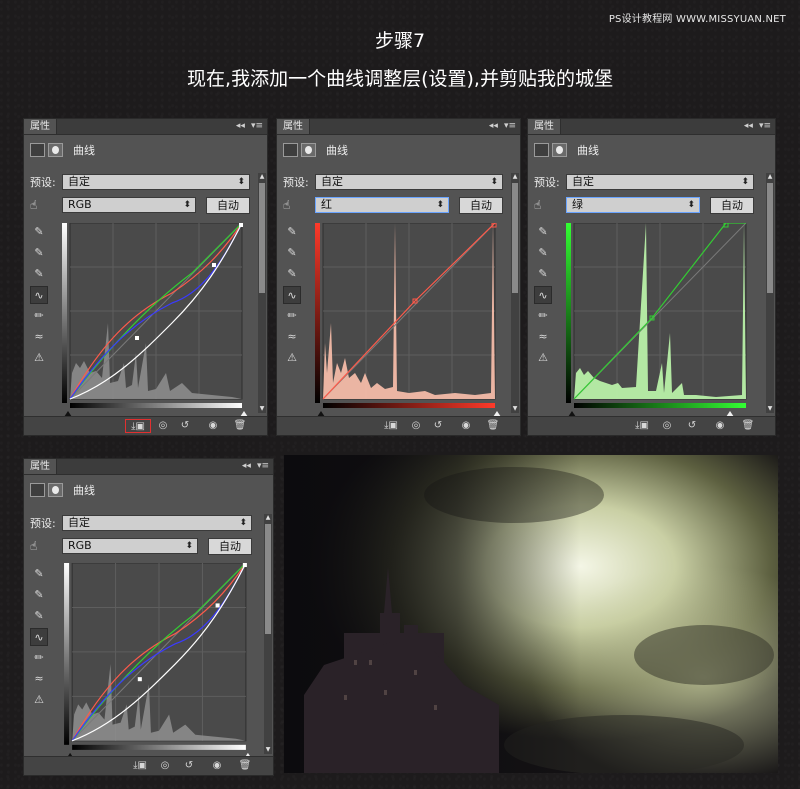 The width and height of the screenshot is (800, 789). Describe the element at coordinates (633, 205) in the screenshot. I see `channel-dropdown: 绿` at that location.